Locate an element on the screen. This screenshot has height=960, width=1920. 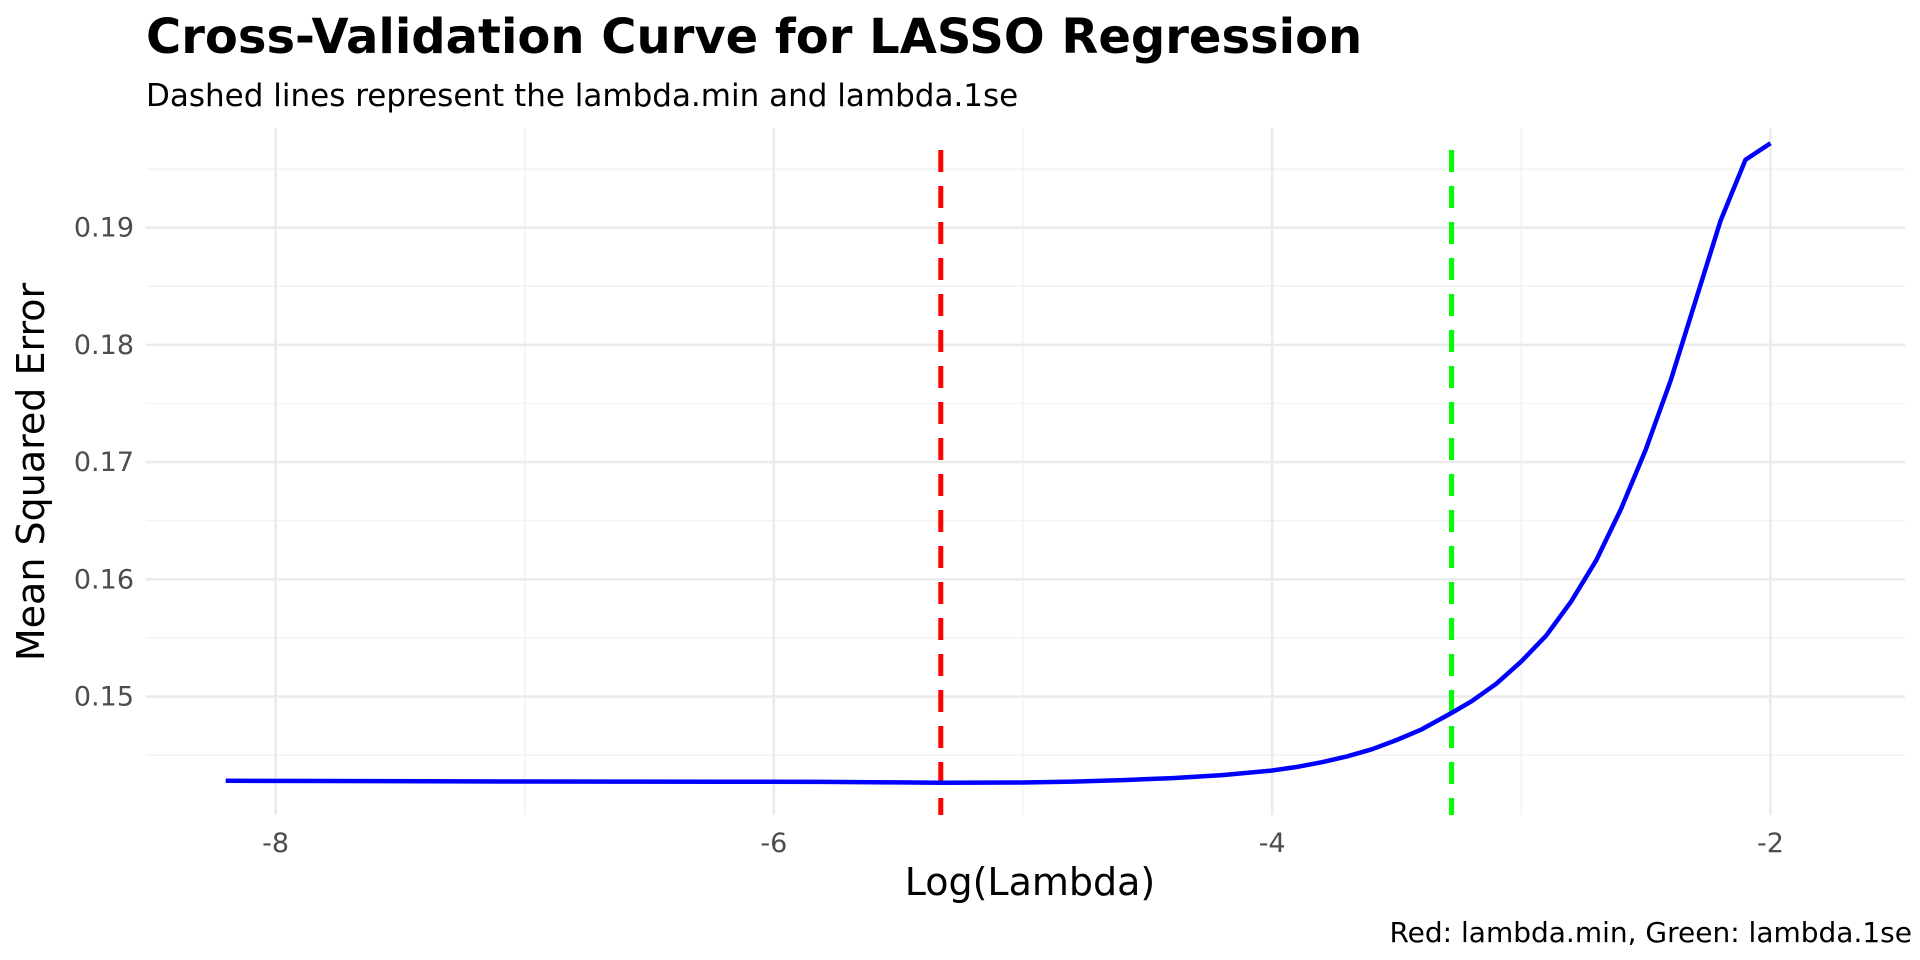
chart-caption: Red: lambda.min, Green: lambda.1se is located at coordinates (1650, 932).